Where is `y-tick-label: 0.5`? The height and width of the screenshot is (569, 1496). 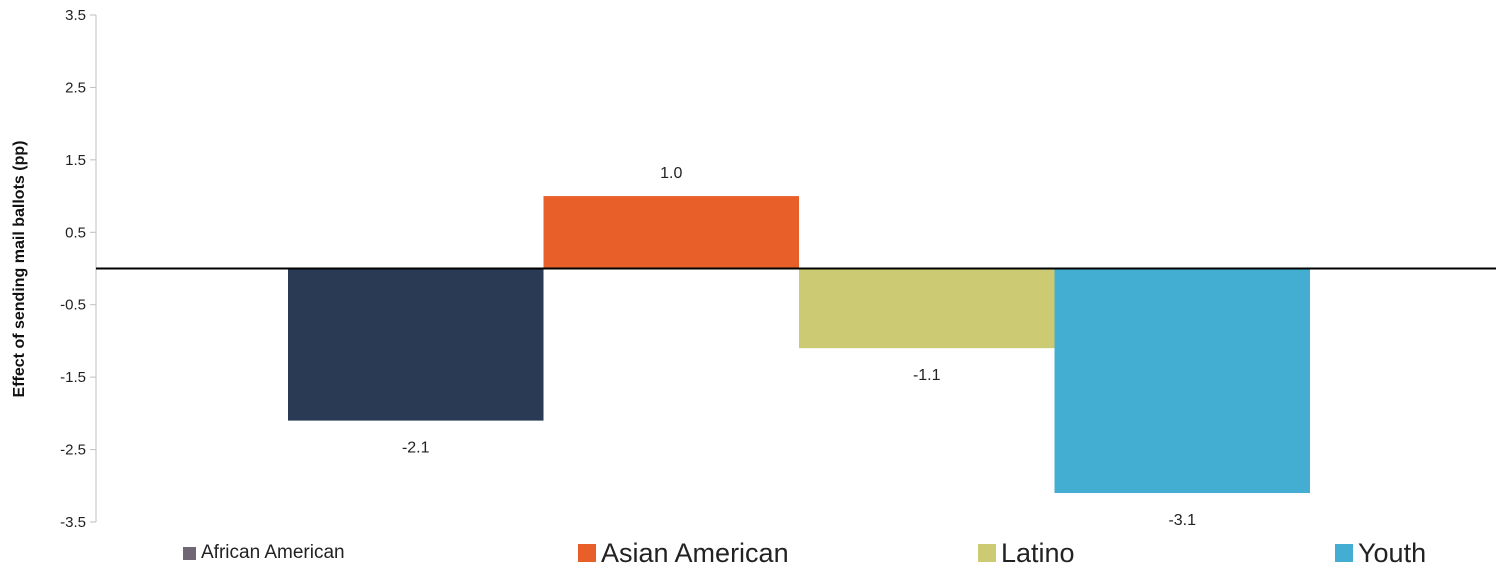
y-tick-label: 0.5 is located at coordinates (75, 232).